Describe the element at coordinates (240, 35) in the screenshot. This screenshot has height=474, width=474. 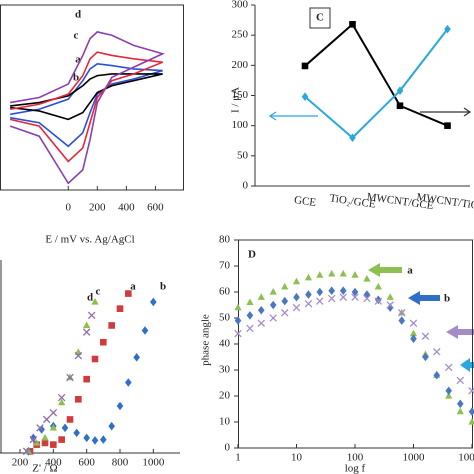
I see `y-tick-label: 250` at that location.